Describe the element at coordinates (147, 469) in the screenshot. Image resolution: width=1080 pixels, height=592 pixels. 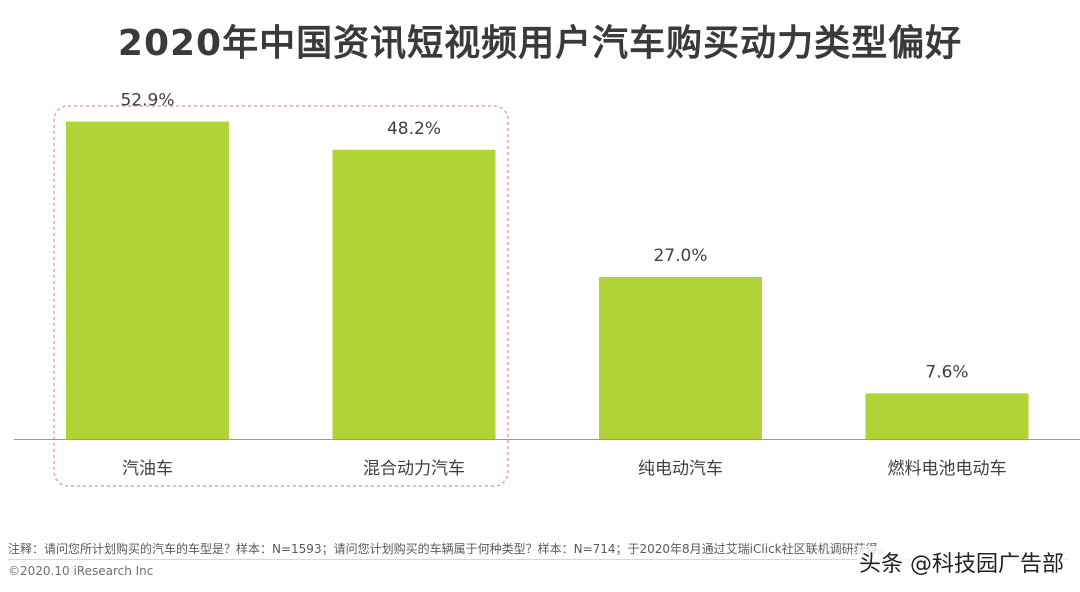
I see `category-label-0: 汽油车` at that location.